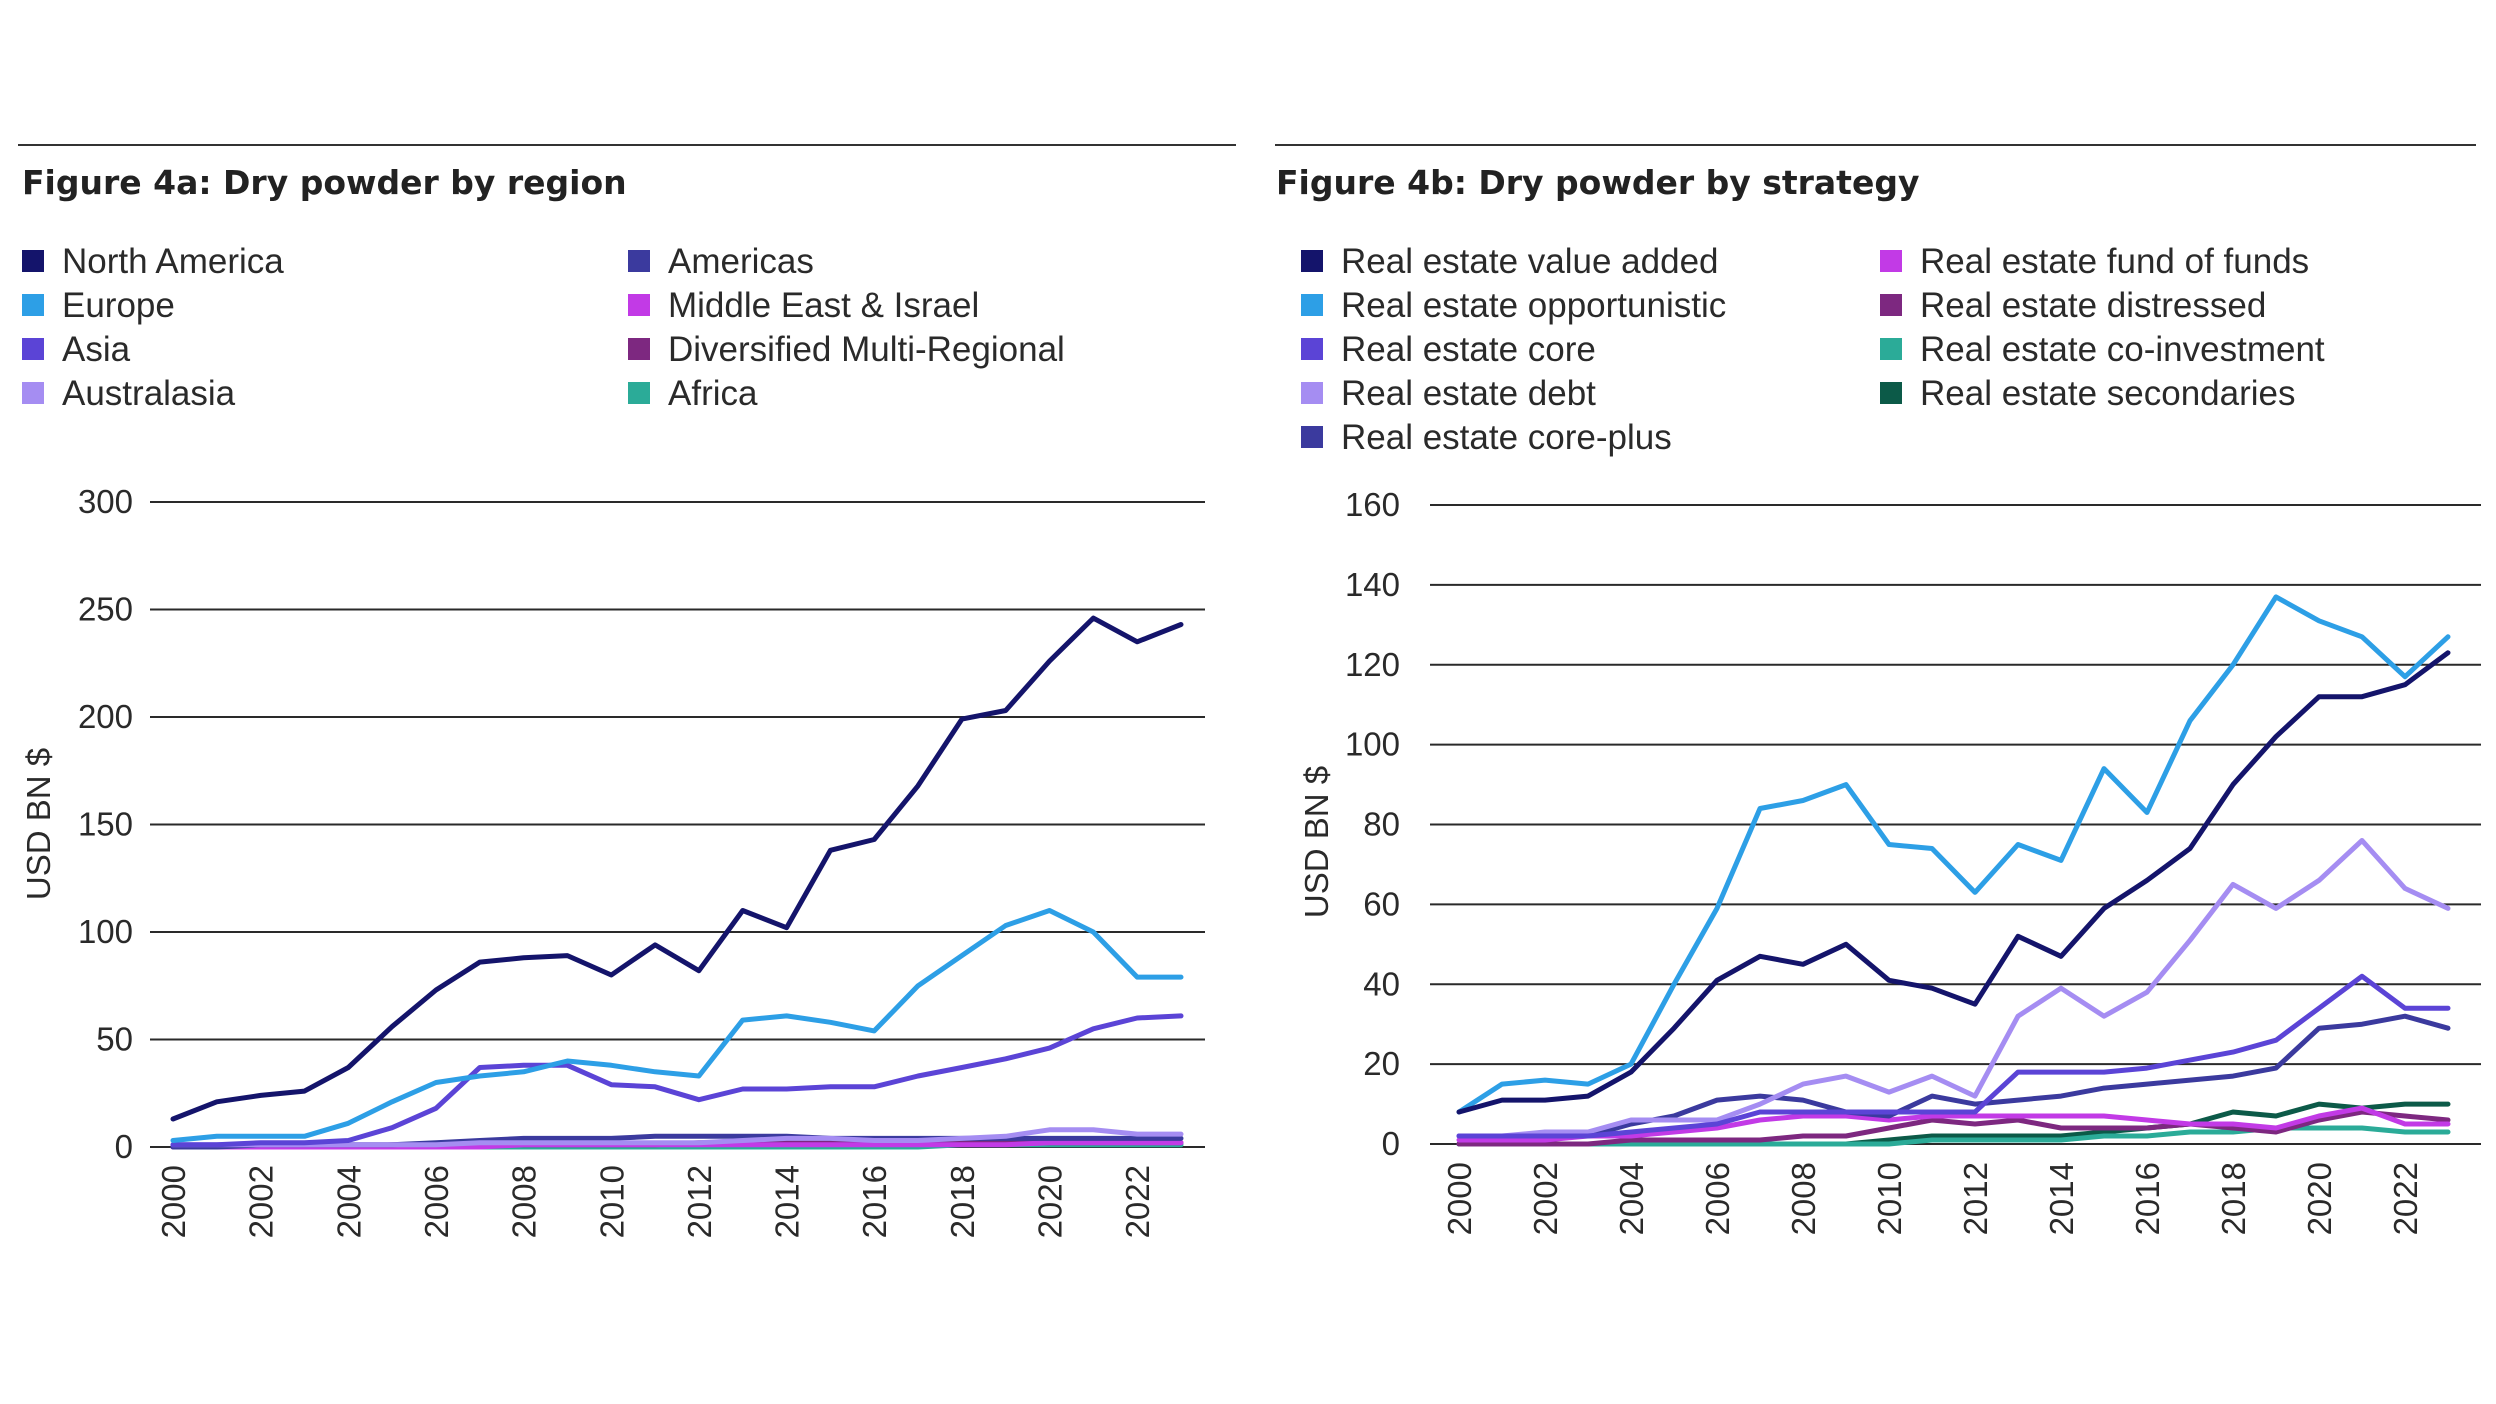 This screenshot has width=2496, height=1404. I want to click on figure-4b-title: Figure 4b: Dry powder by strategy, so click(1597, 182).